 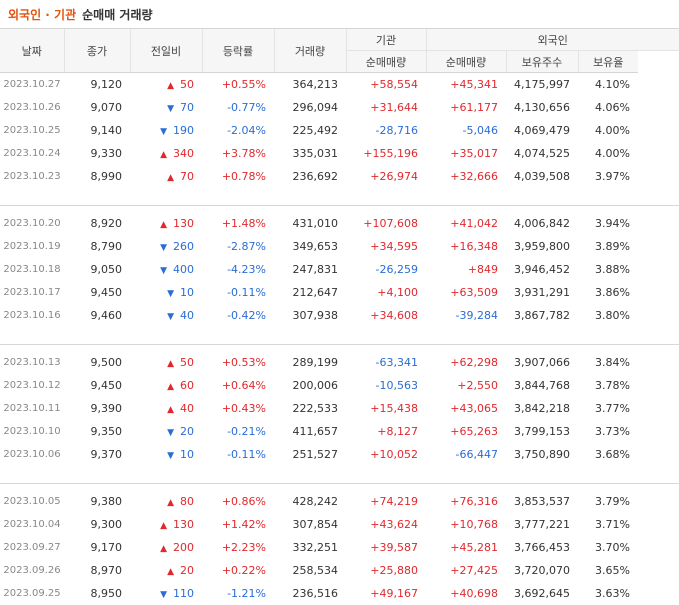 I want to click on cell-change: ▼10, so click(x=166, y=454).